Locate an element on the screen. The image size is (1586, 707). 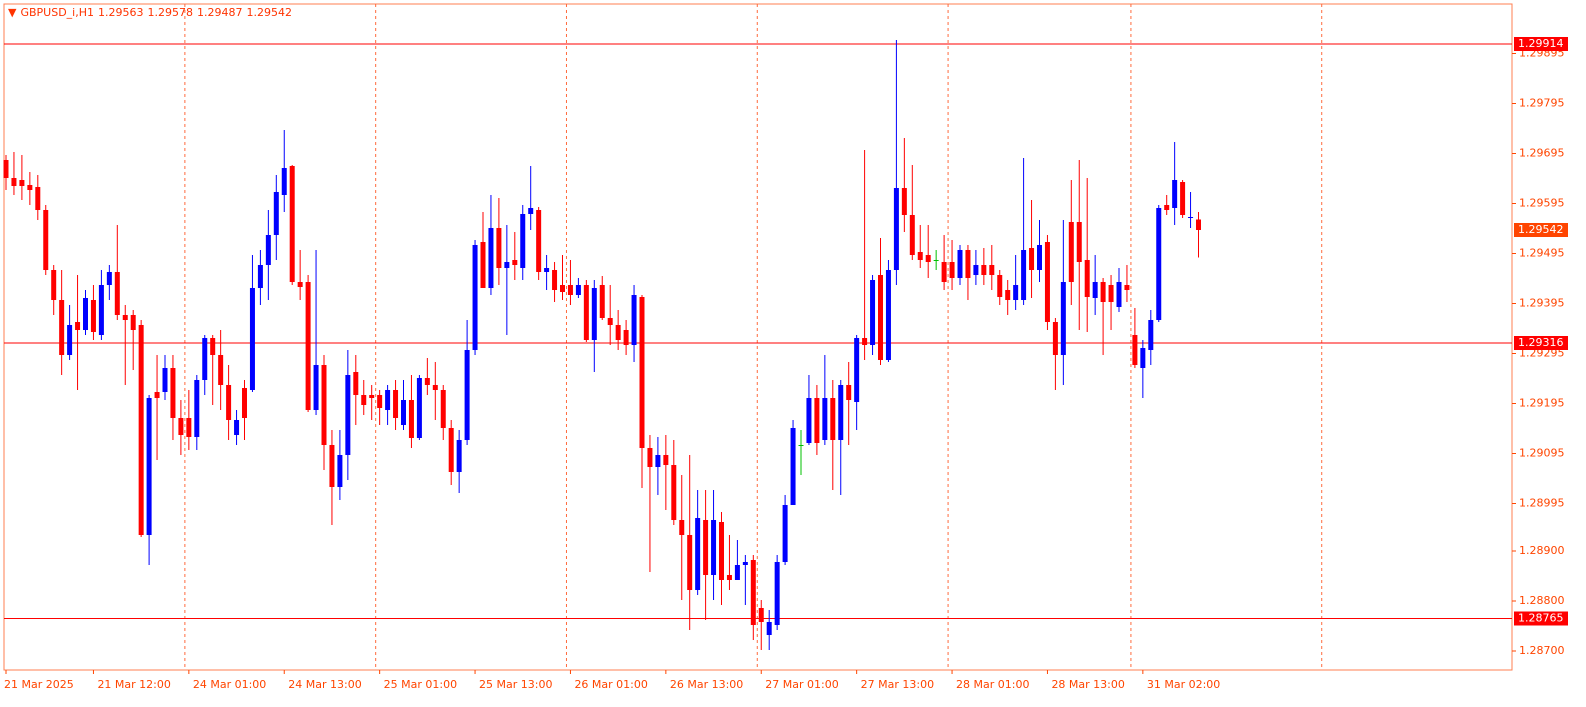
last-price-label: 1.29542 is located at coordinates (1541, 229).